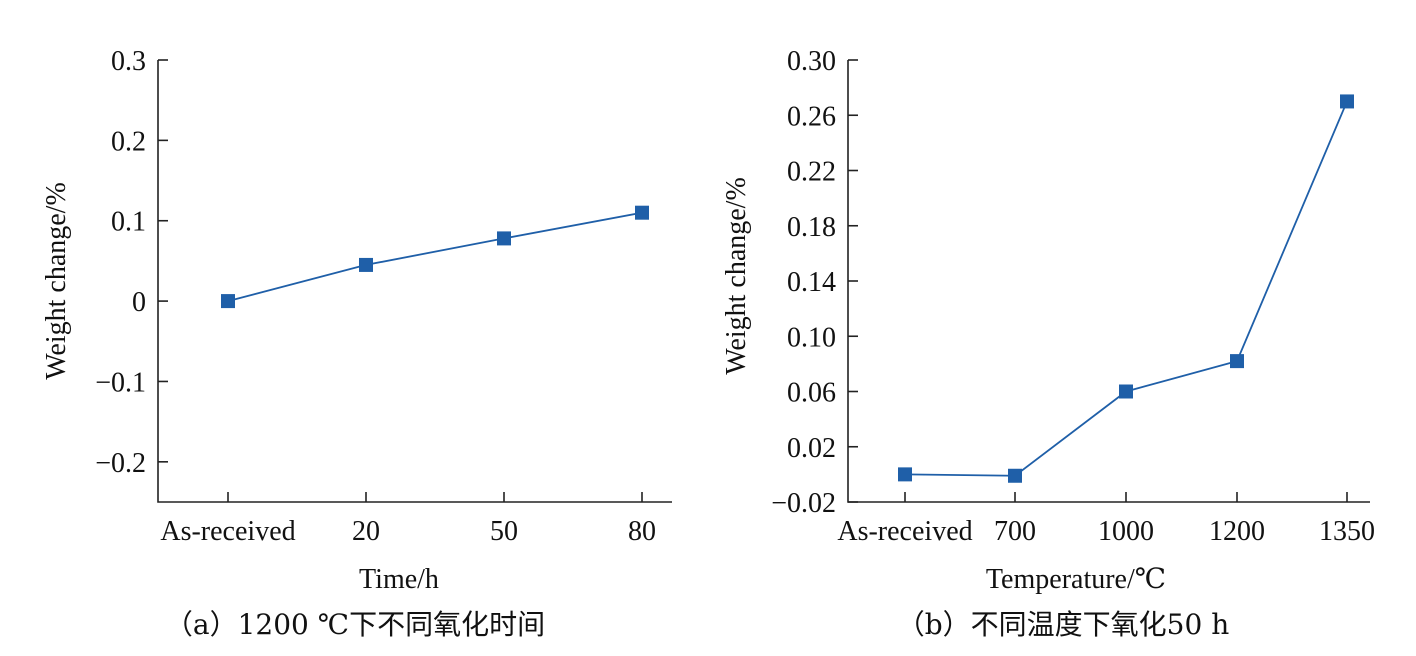 This screenshot has width=1416, height=656. I want to click on y-tick-label: 0.2, so click(128, 141).